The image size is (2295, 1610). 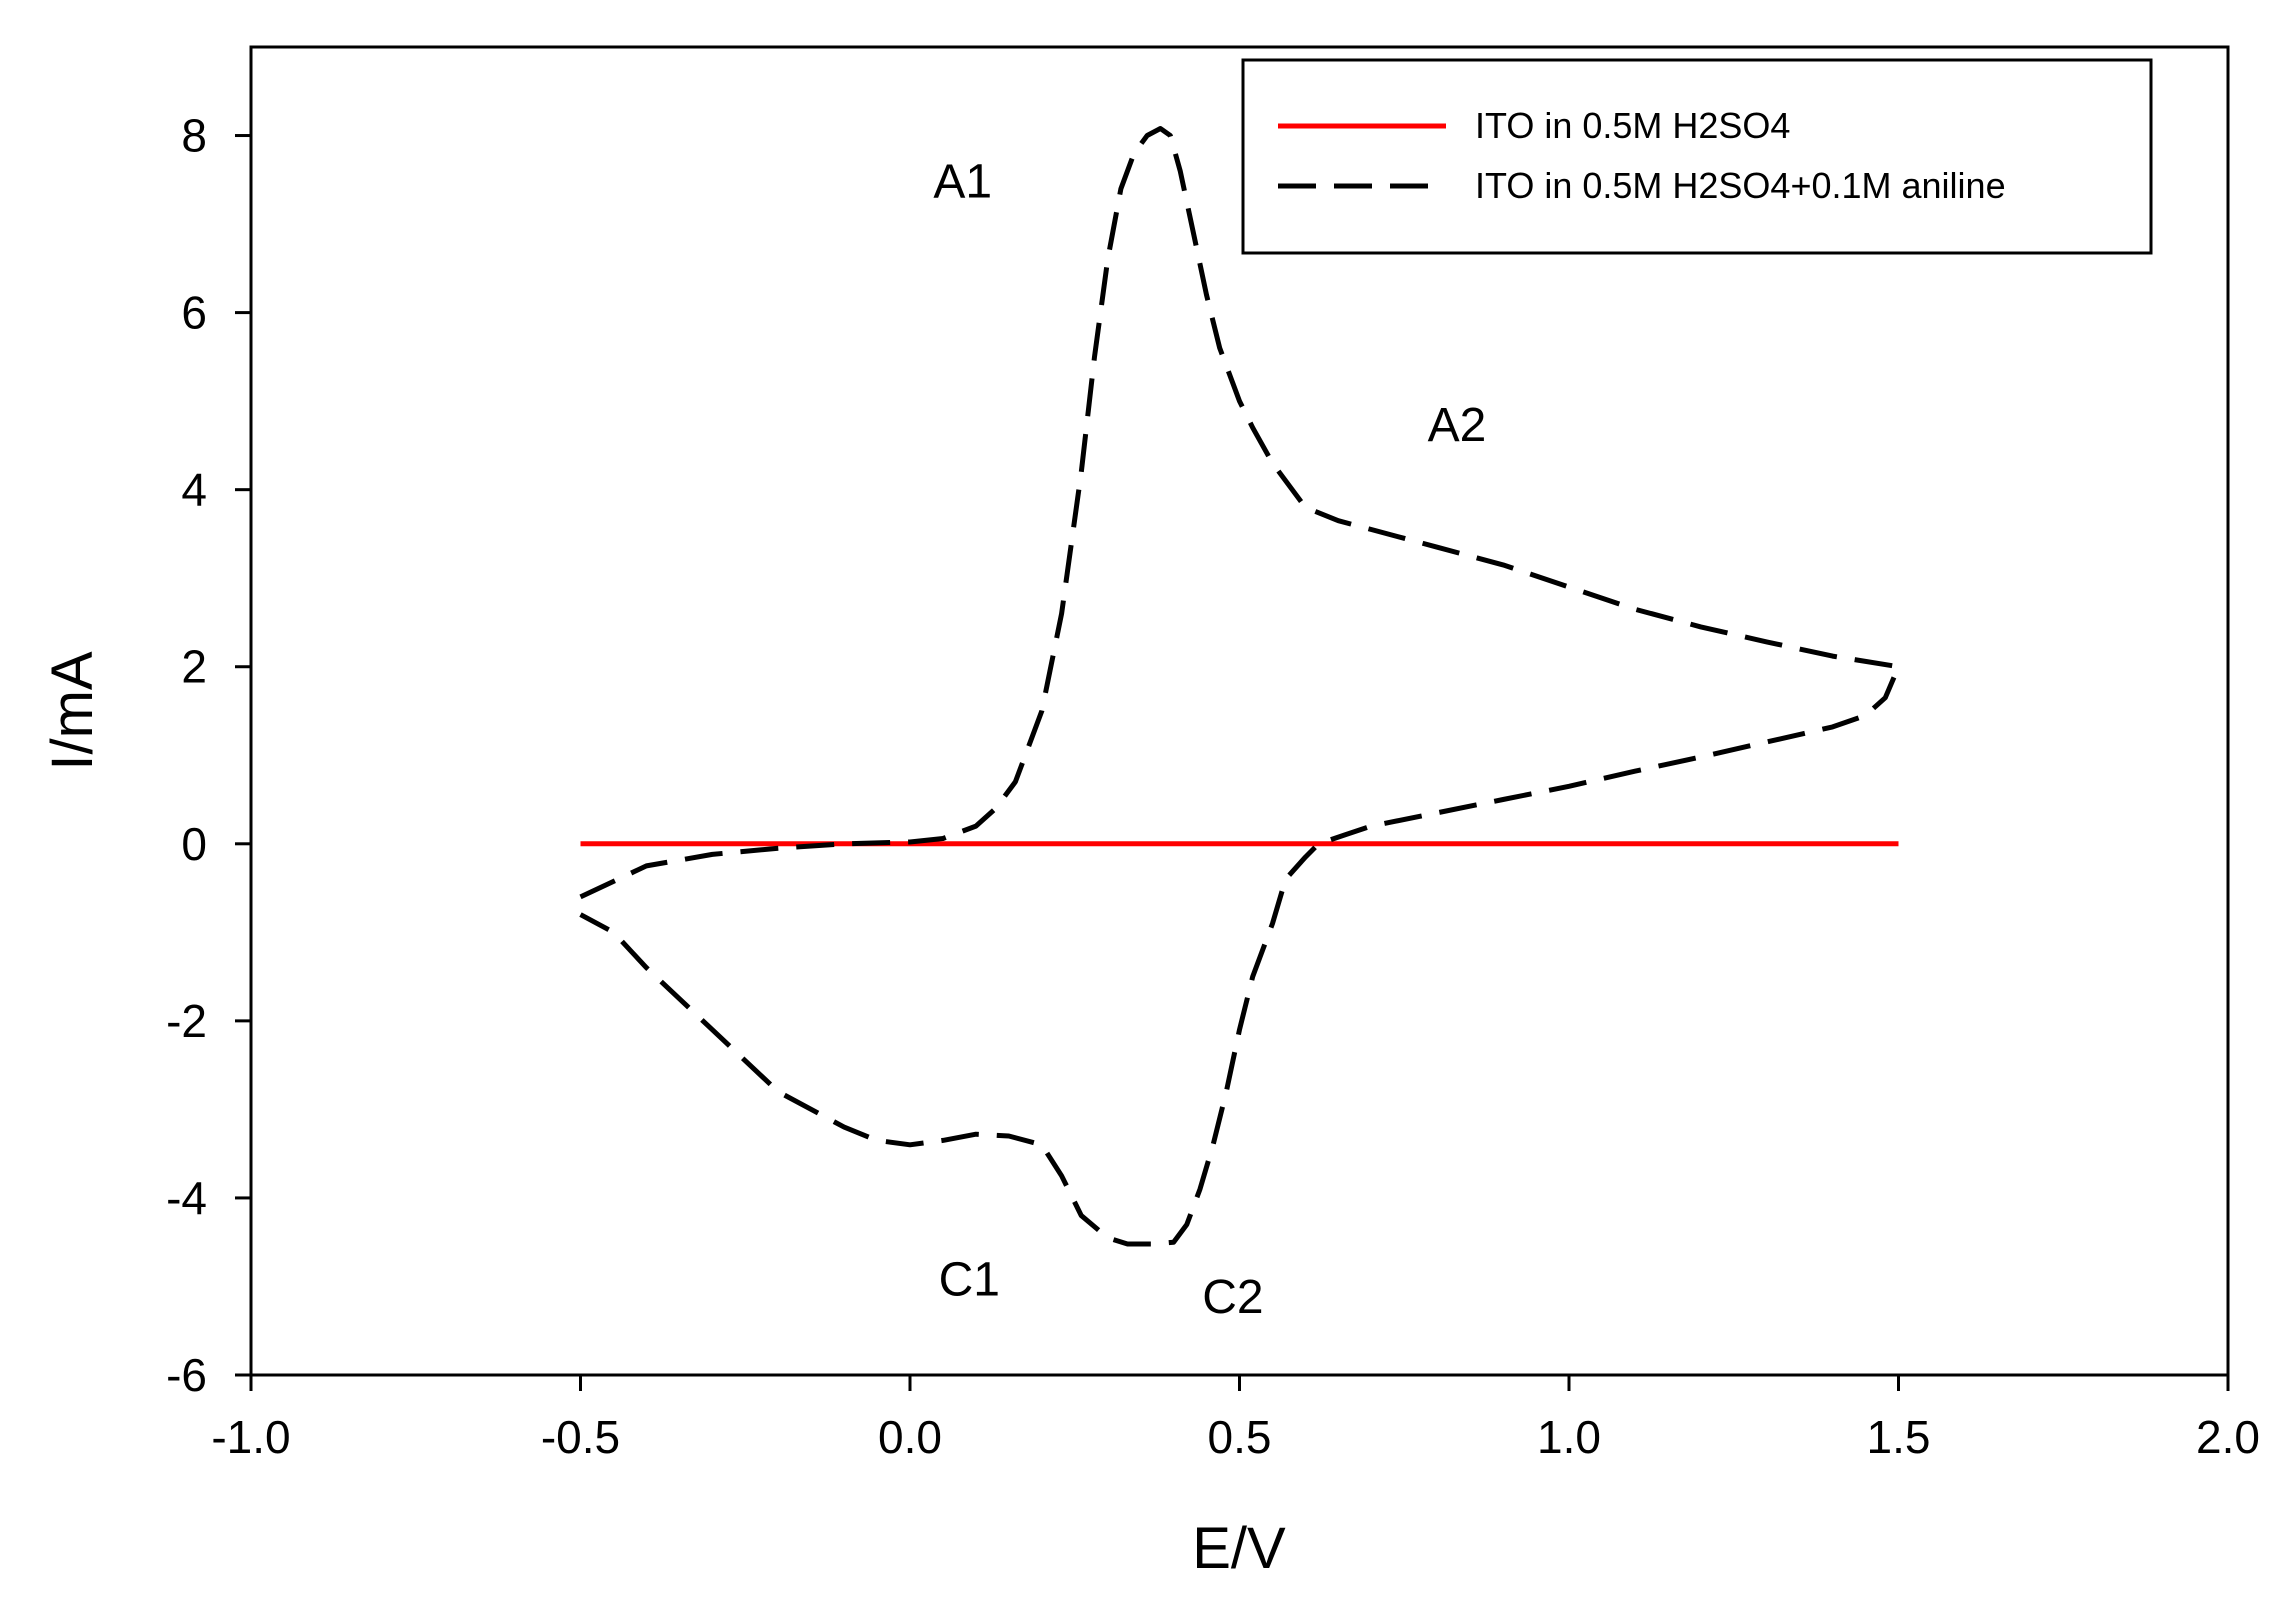 I want to click on x-tick-label: 2.0, so click(x=2228, y=1437).